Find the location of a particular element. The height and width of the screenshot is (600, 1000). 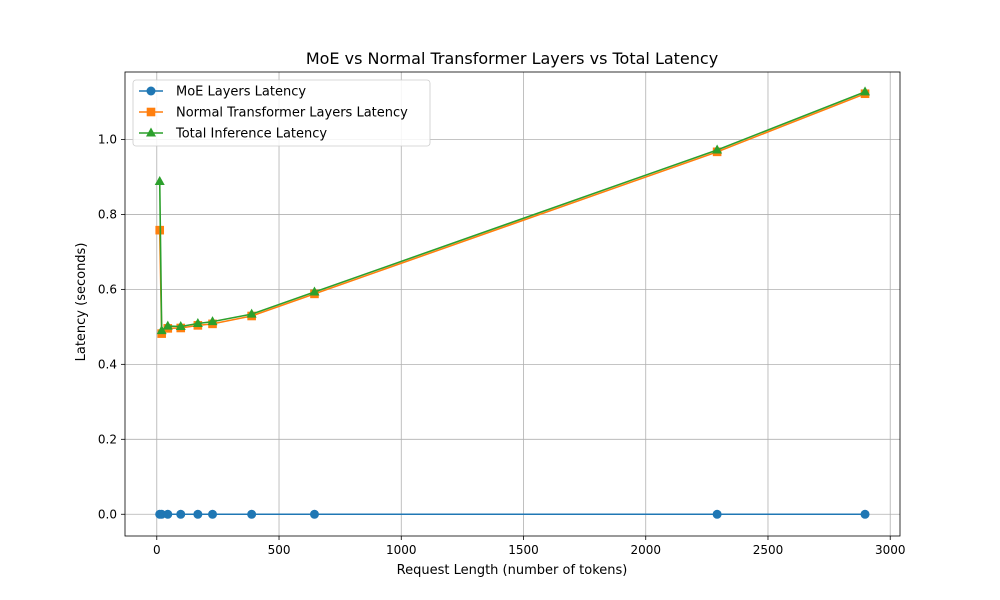

x-tick-label: 2000 is located at coordinates (645, 550).